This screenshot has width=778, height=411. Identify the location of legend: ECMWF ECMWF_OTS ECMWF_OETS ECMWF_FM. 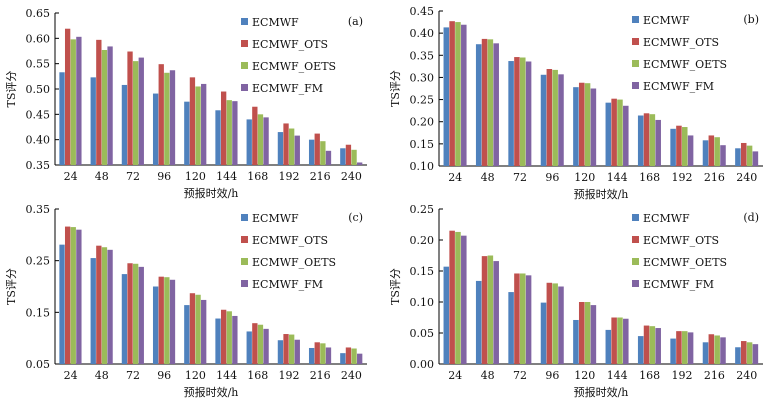
(288, 251).